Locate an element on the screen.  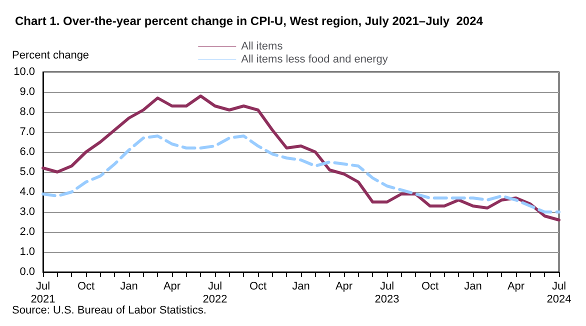
legend-label: All items less food and energy is located at coordinates (314, 60).